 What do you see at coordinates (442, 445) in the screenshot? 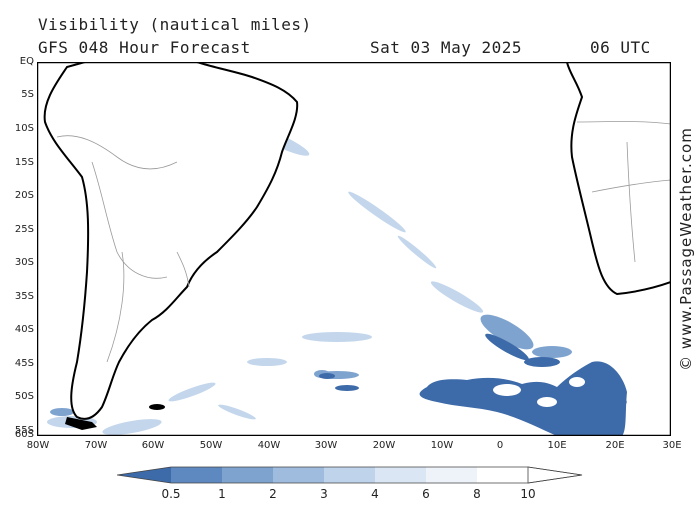
I see `lon-label: 10W` at bounding box center [442, 445].